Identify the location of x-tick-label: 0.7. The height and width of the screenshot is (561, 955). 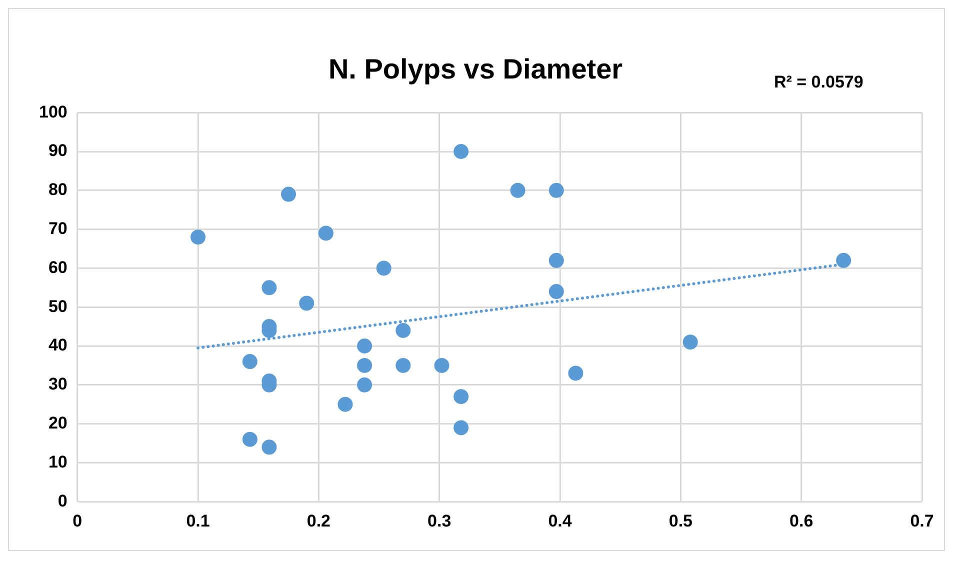
(922, 520).